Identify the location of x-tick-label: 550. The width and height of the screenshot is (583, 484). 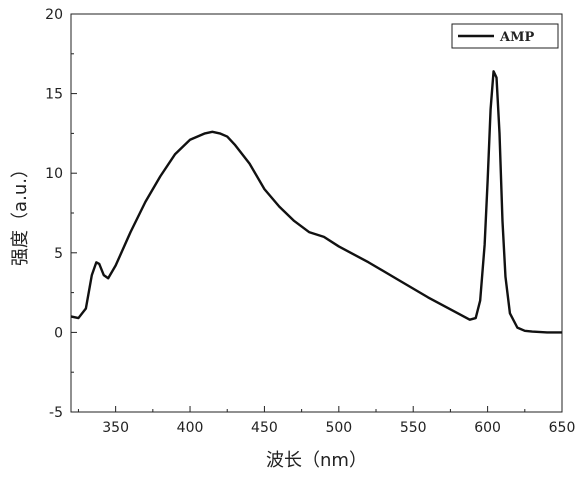
(413, 428).